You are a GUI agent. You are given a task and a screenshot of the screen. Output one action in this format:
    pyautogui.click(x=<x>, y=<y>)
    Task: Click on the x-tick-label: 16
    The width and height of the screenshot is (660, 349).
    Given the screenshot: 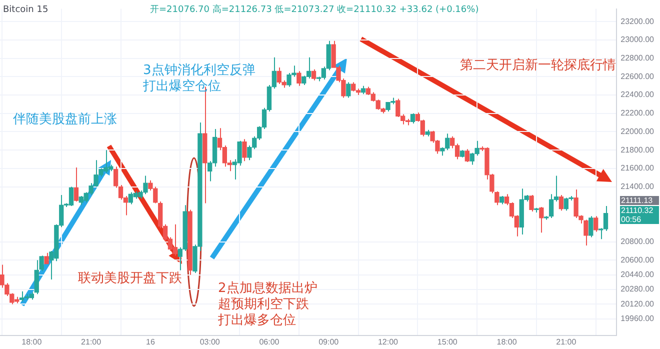 What is the action you would take?
    pyautogui.click(x=151, y=341)
    